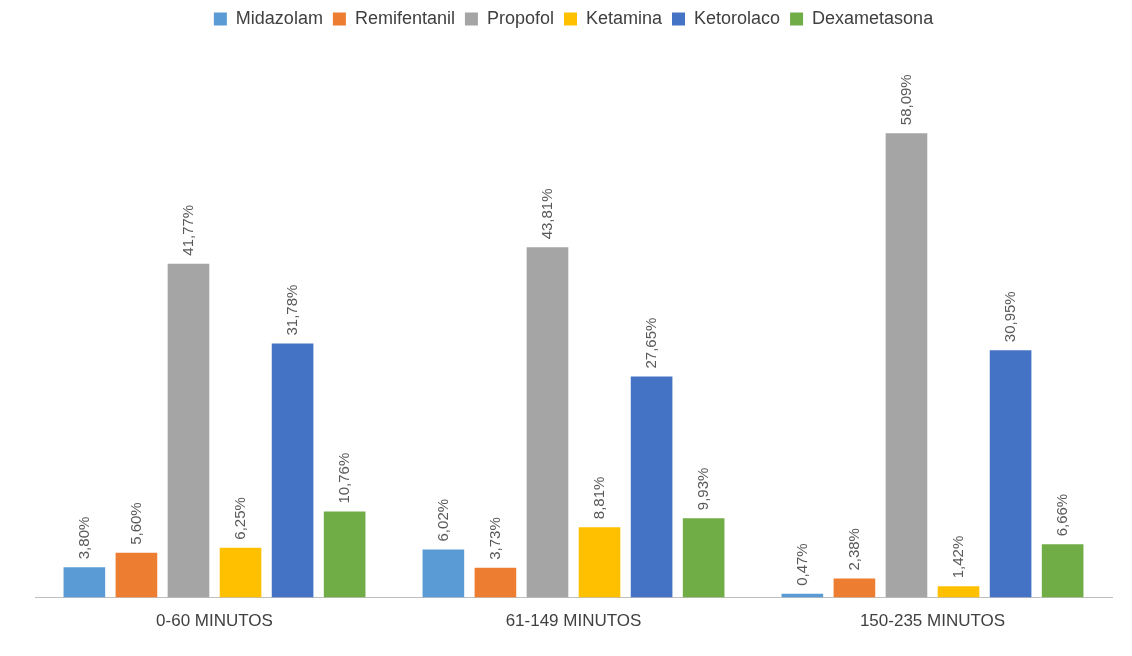 The height and width of the screenshot is (656, 1132). I want to click on data-label: 2,38%, so click(853, 549).